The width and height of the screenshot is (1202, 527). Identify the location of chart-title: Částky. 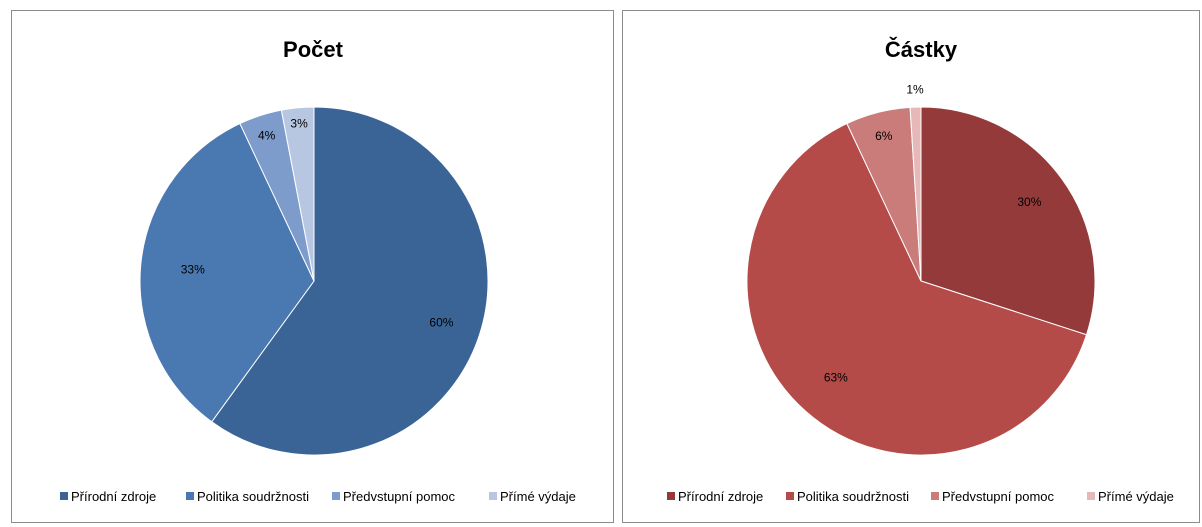
(921, 49).